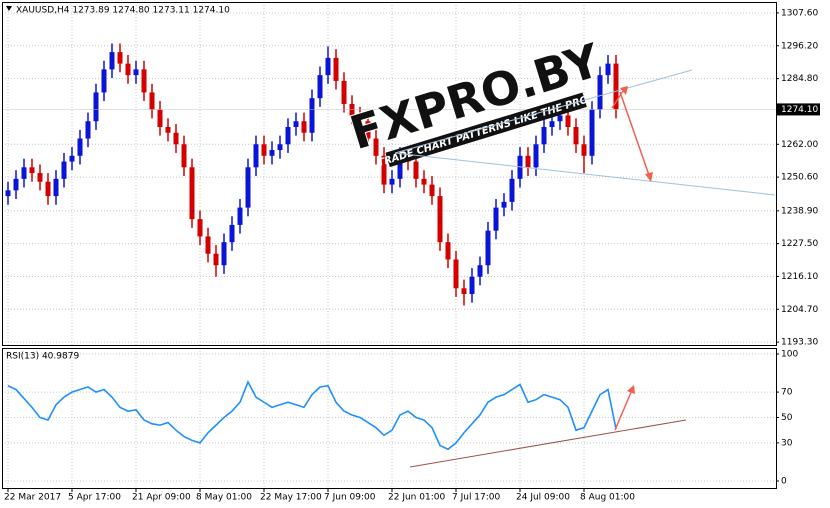 The height and width of the screenshot is (508, 830). Describe the element at coordinates (799, 244) in the screenshot. I see `y-tick-label: 1227.50` at that location.